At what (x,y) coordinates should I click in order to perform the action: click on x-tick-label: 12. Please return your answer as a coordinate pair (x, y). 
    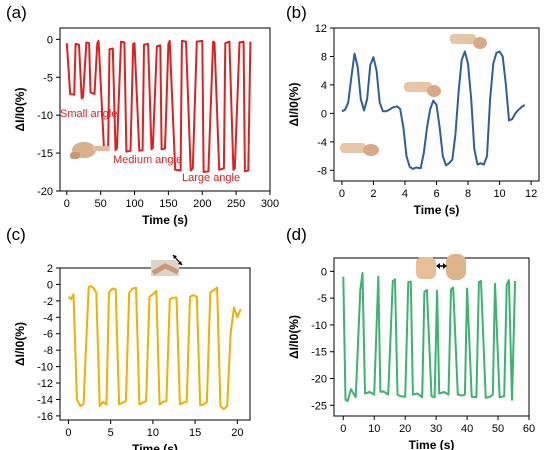
    Looking at the image, I should click on (531, 194).